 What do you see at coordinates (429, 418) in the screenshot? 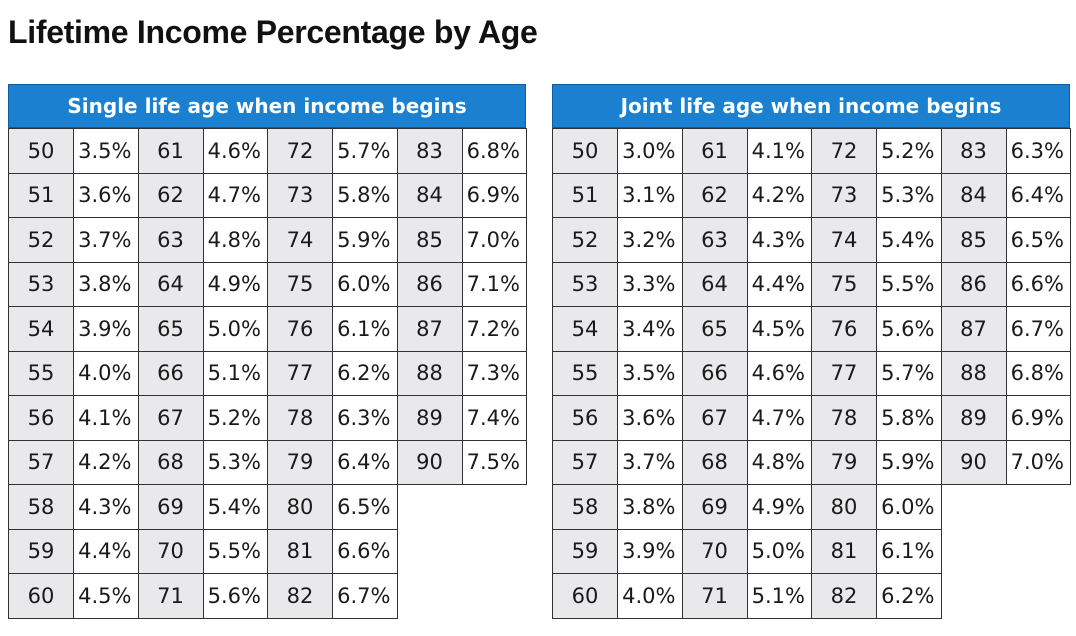
I see `age-cell: 89` at bounding box center [429, 418].